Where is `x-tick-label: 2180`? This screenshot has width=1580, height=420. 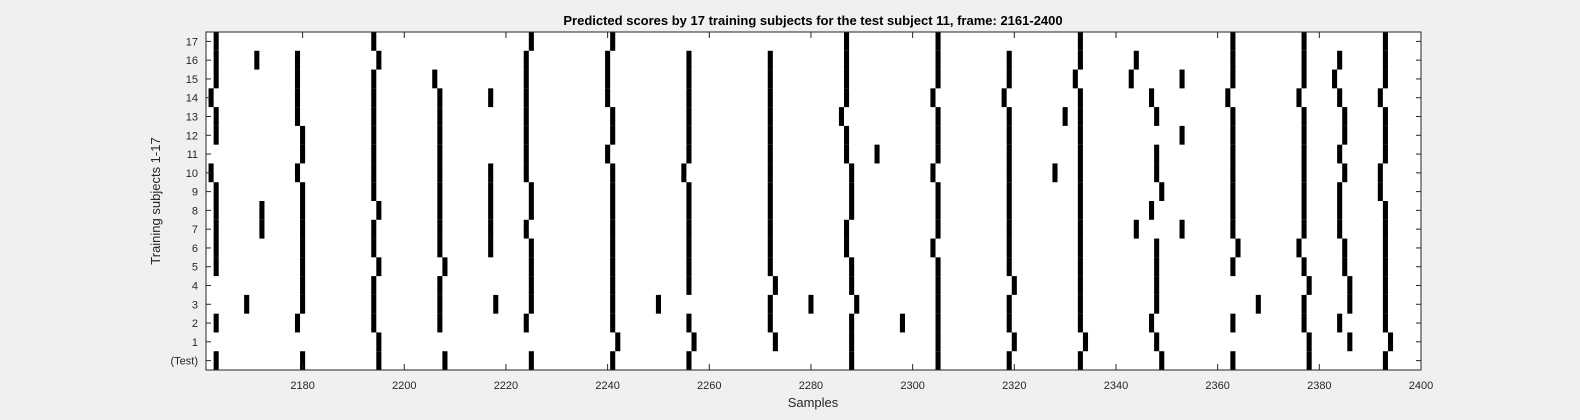 x-tick-label: 2180 is located at coordinates (302, 386).